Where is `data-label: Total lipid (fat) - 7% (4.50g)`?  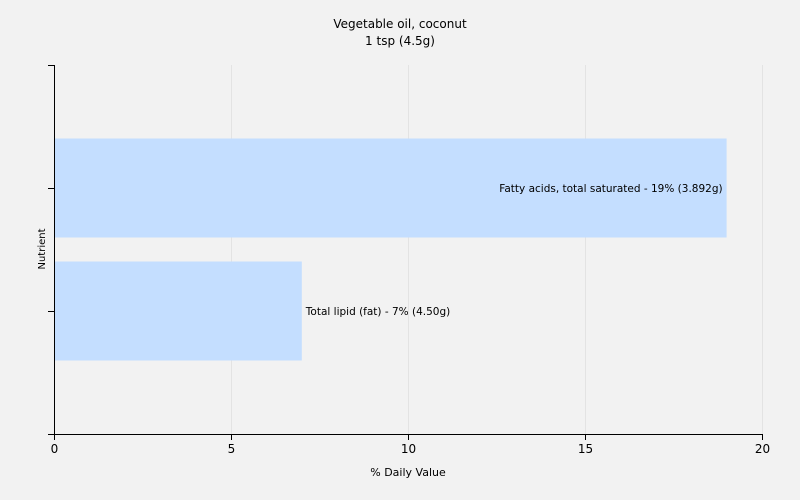
data-label: Total lipid (fat) - 7% (4.50g) is located at coordinates (377, 312).